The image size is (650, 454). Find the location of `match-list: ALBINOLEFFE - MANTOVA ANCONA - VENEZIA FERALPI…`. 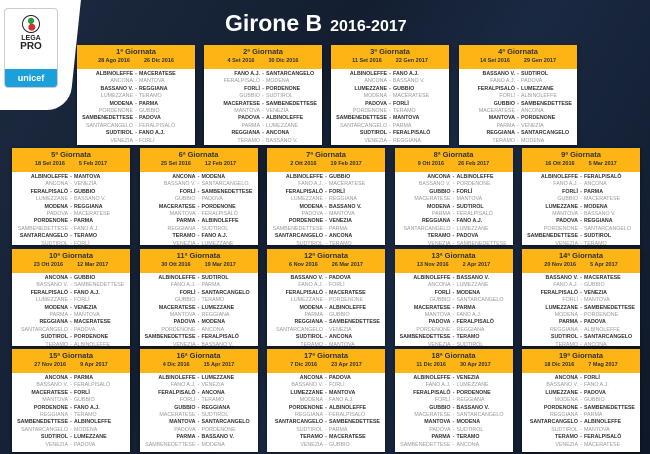

match-list: ALBINOLEFFE - MANTOVA ANCONA - VENEZIA FERALPI… is located at coordinates (71, 211).